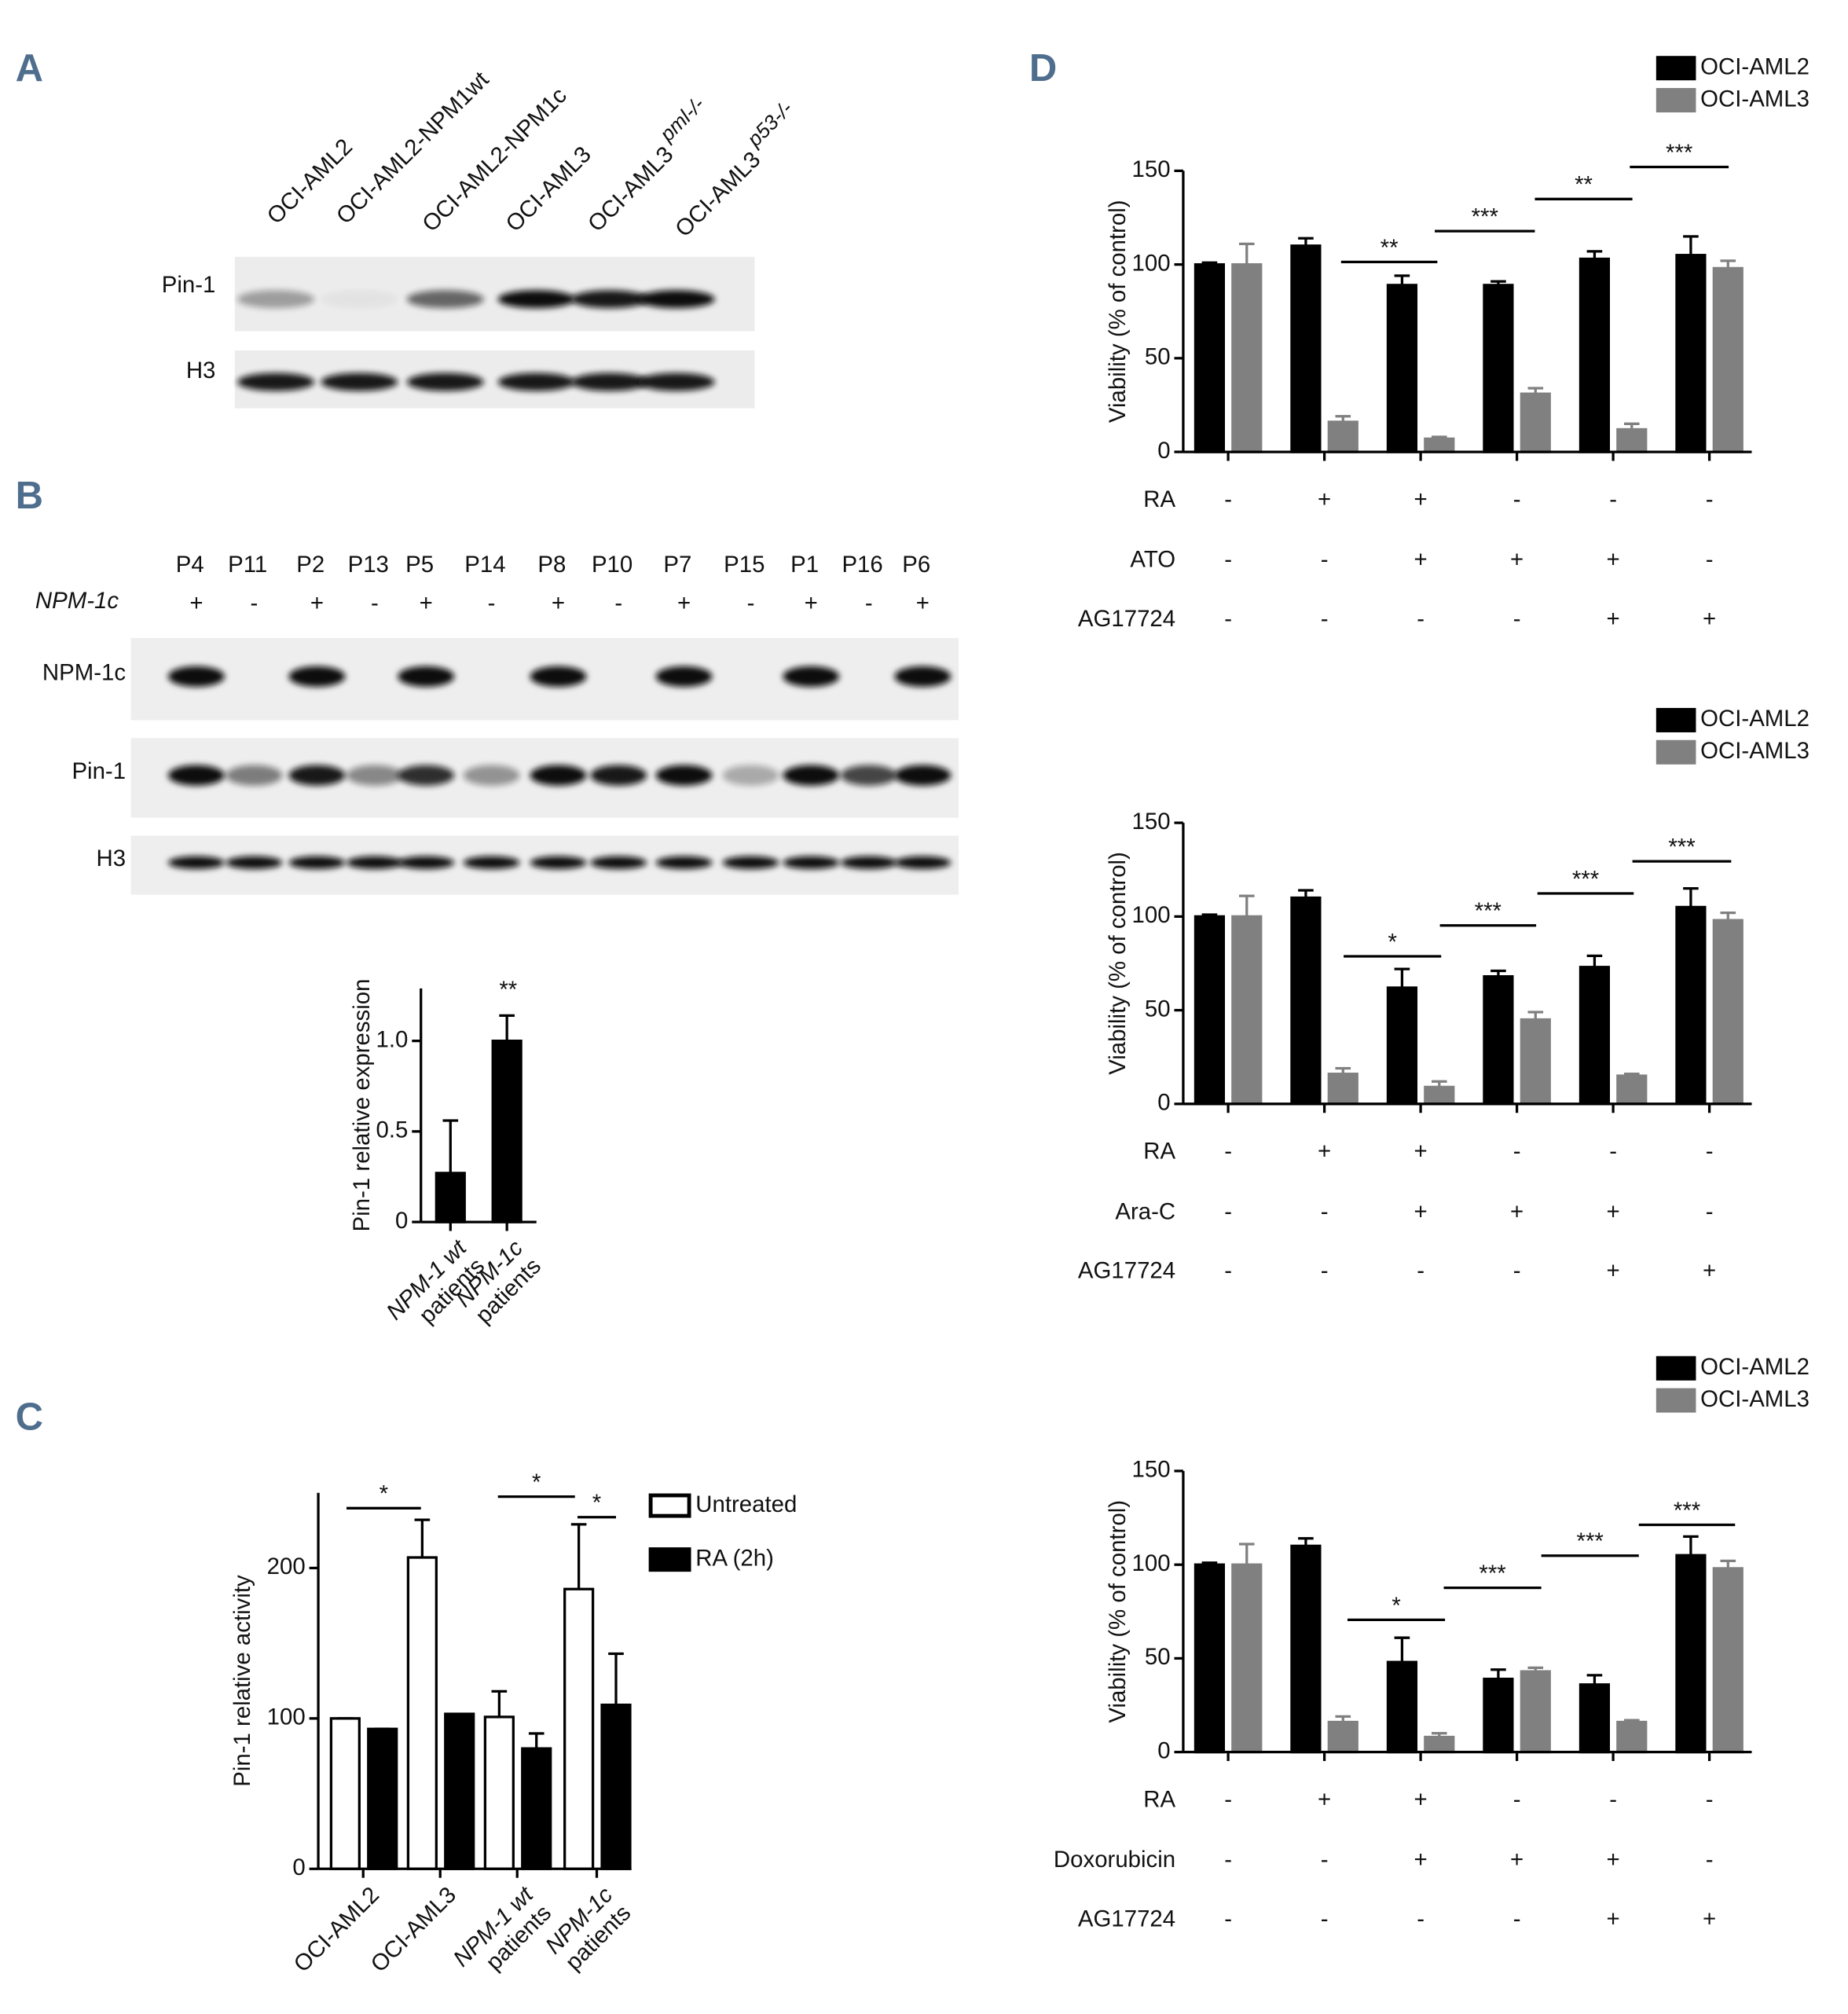  I want to click on y-tick-label: 0.5, so click(392, 1130).